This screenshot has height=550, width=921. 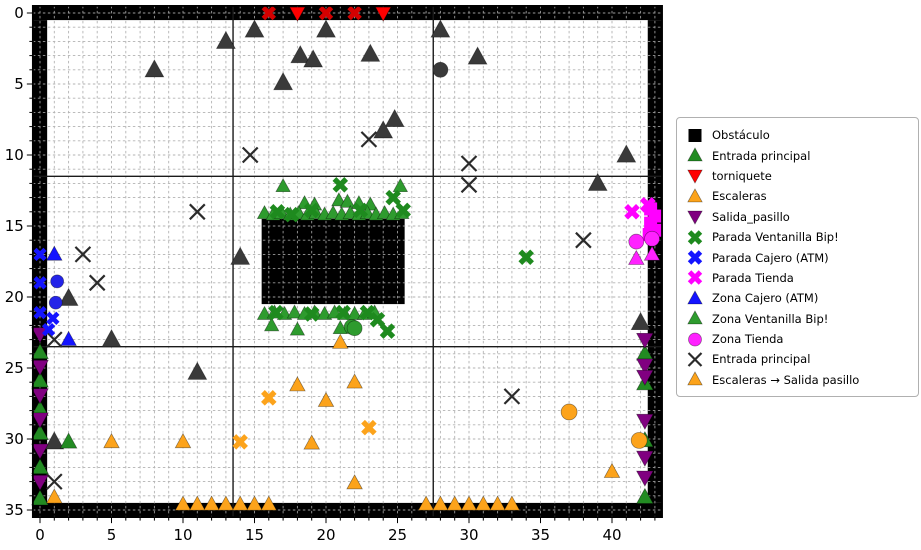 What do you see at coordinates (14, 155) in the screenshot?
I see `y-tick-label: 10` at bounding box center [14, 155].